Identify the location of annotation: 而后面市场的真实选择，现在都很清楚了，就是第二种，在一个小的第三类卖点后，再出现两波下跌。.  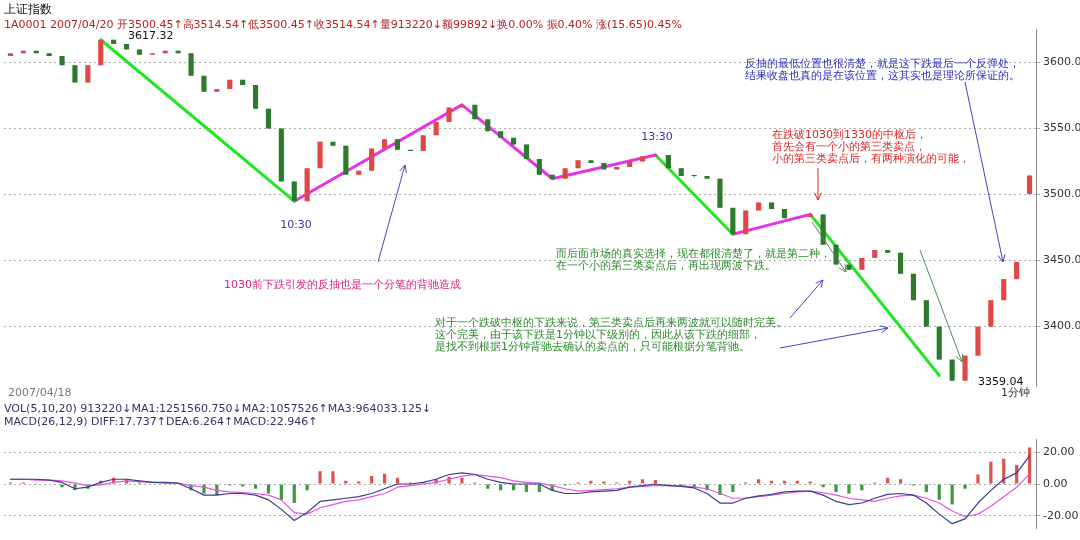
(693, 259).